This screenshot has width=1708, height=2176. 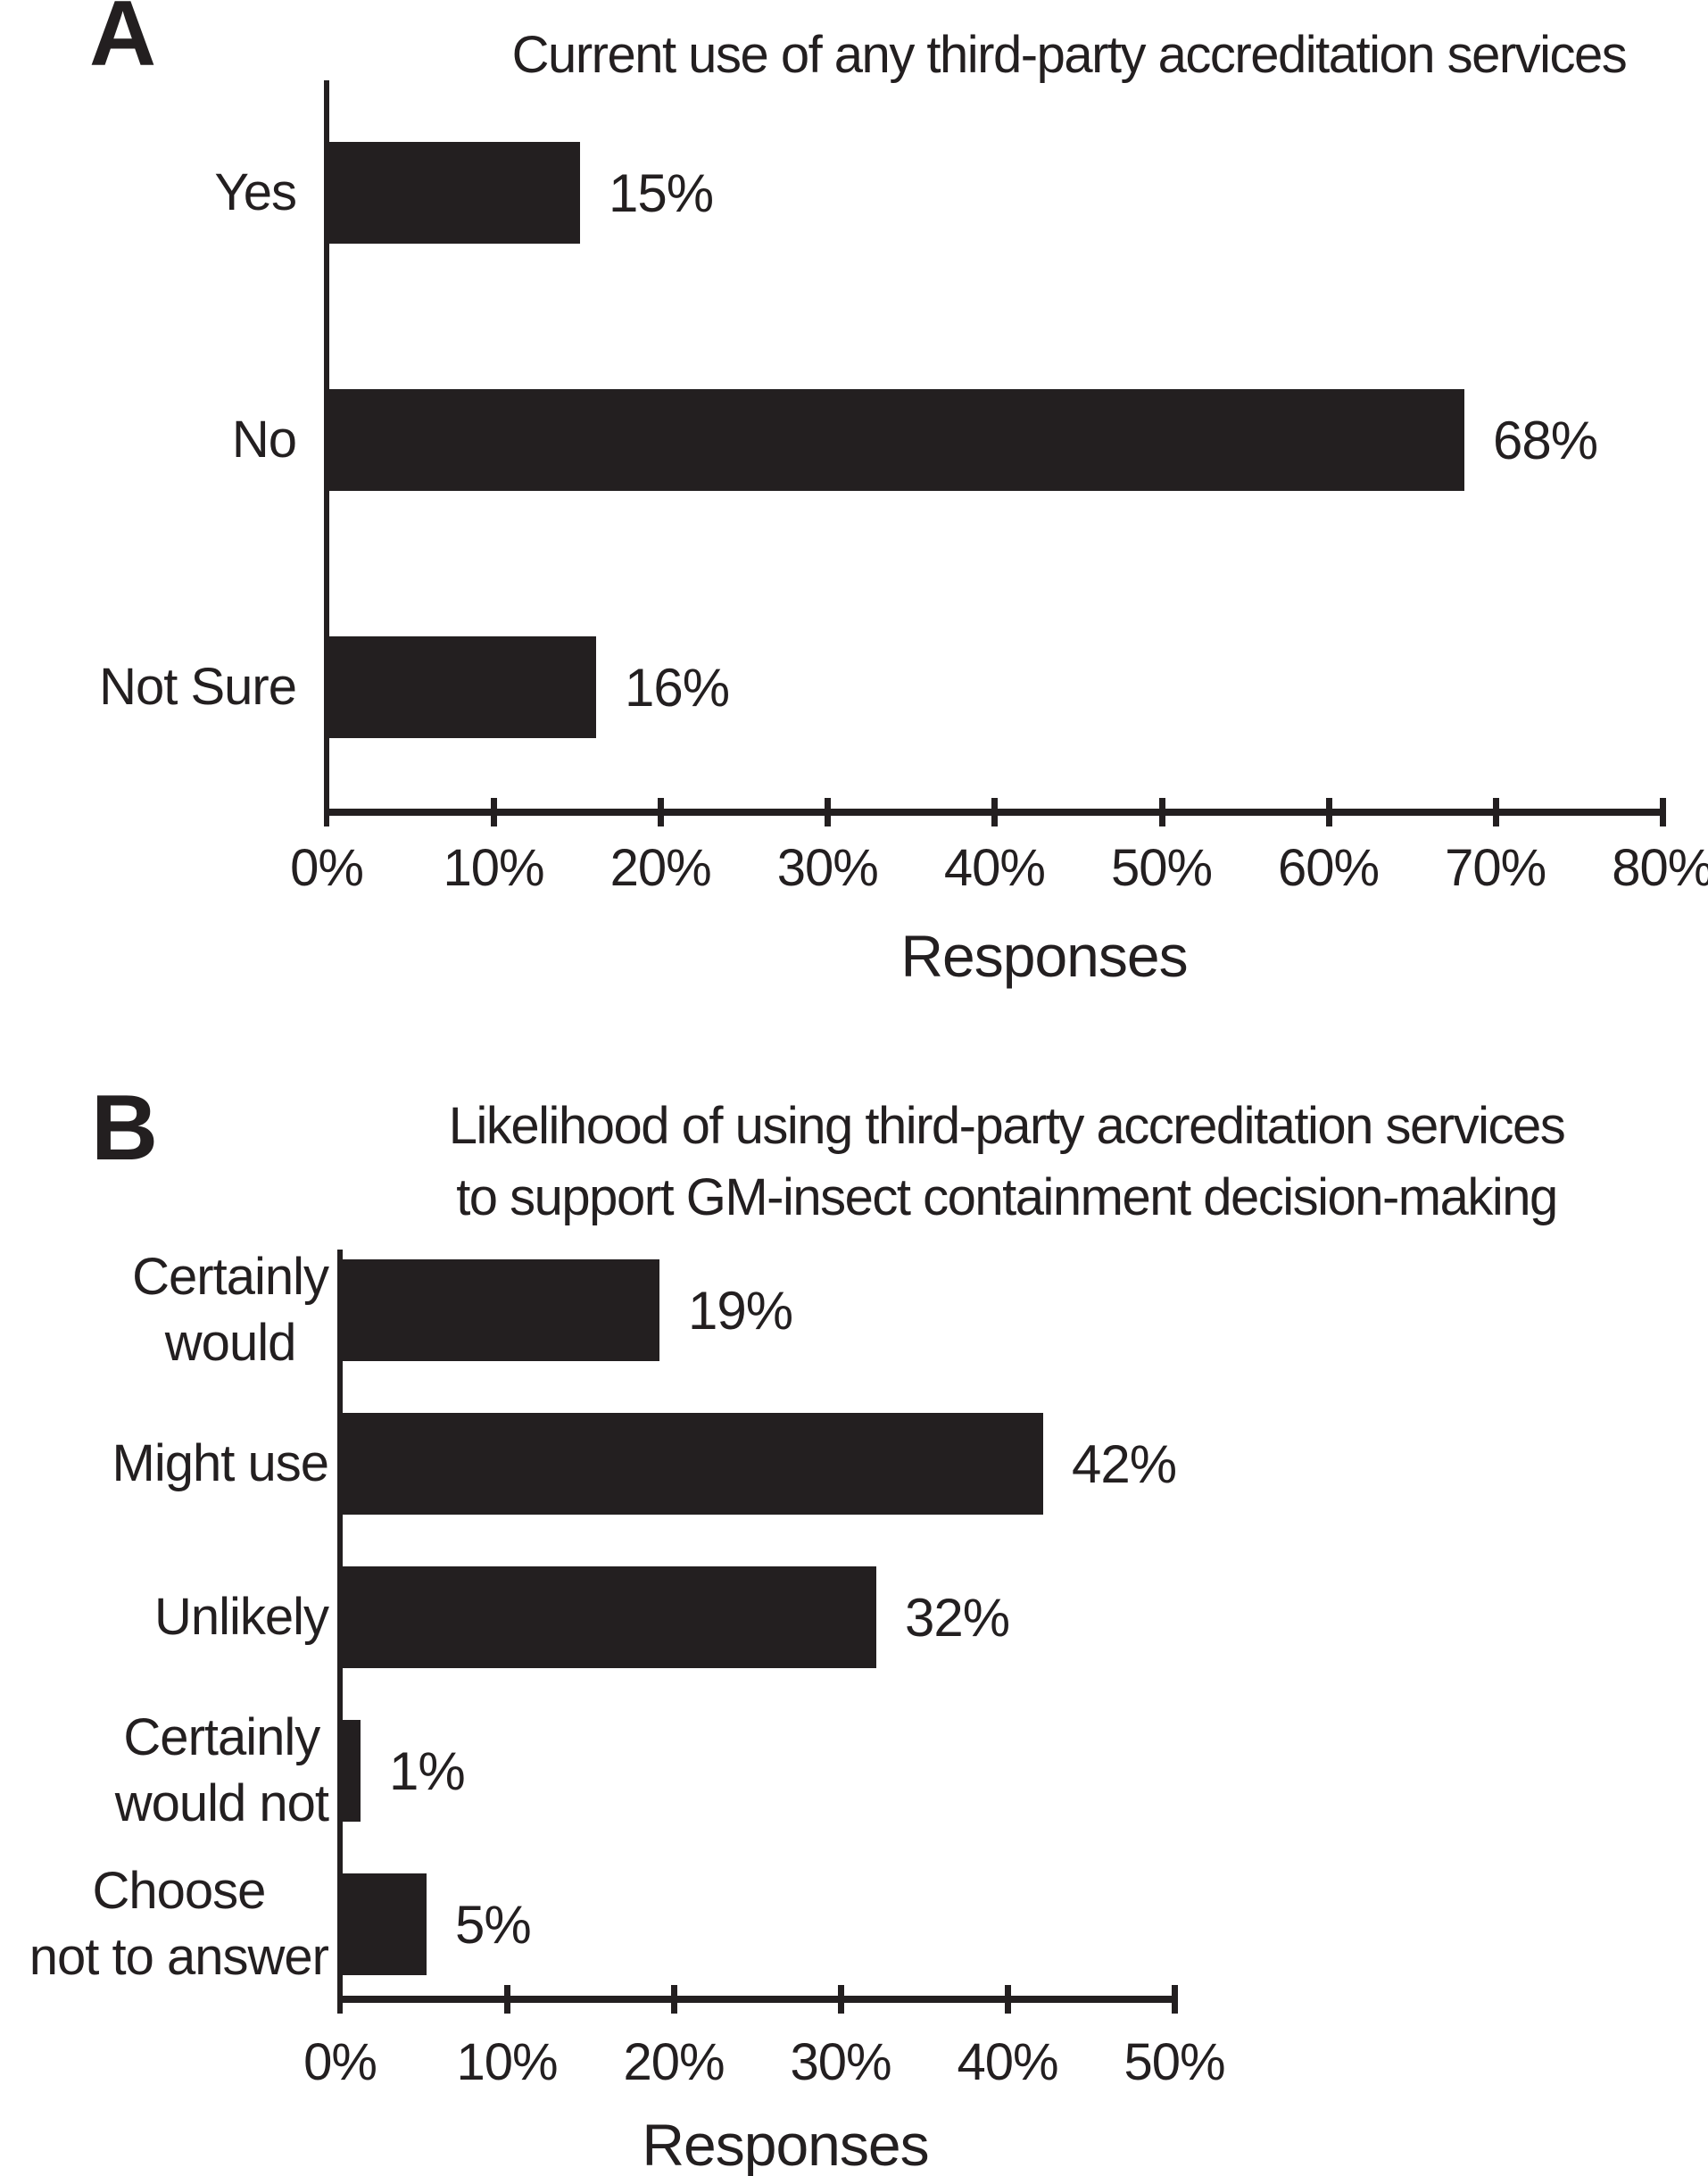 I want to click on category-label-choose-not-to-answer: Choose not to answer, so click(x=165, y=1924).